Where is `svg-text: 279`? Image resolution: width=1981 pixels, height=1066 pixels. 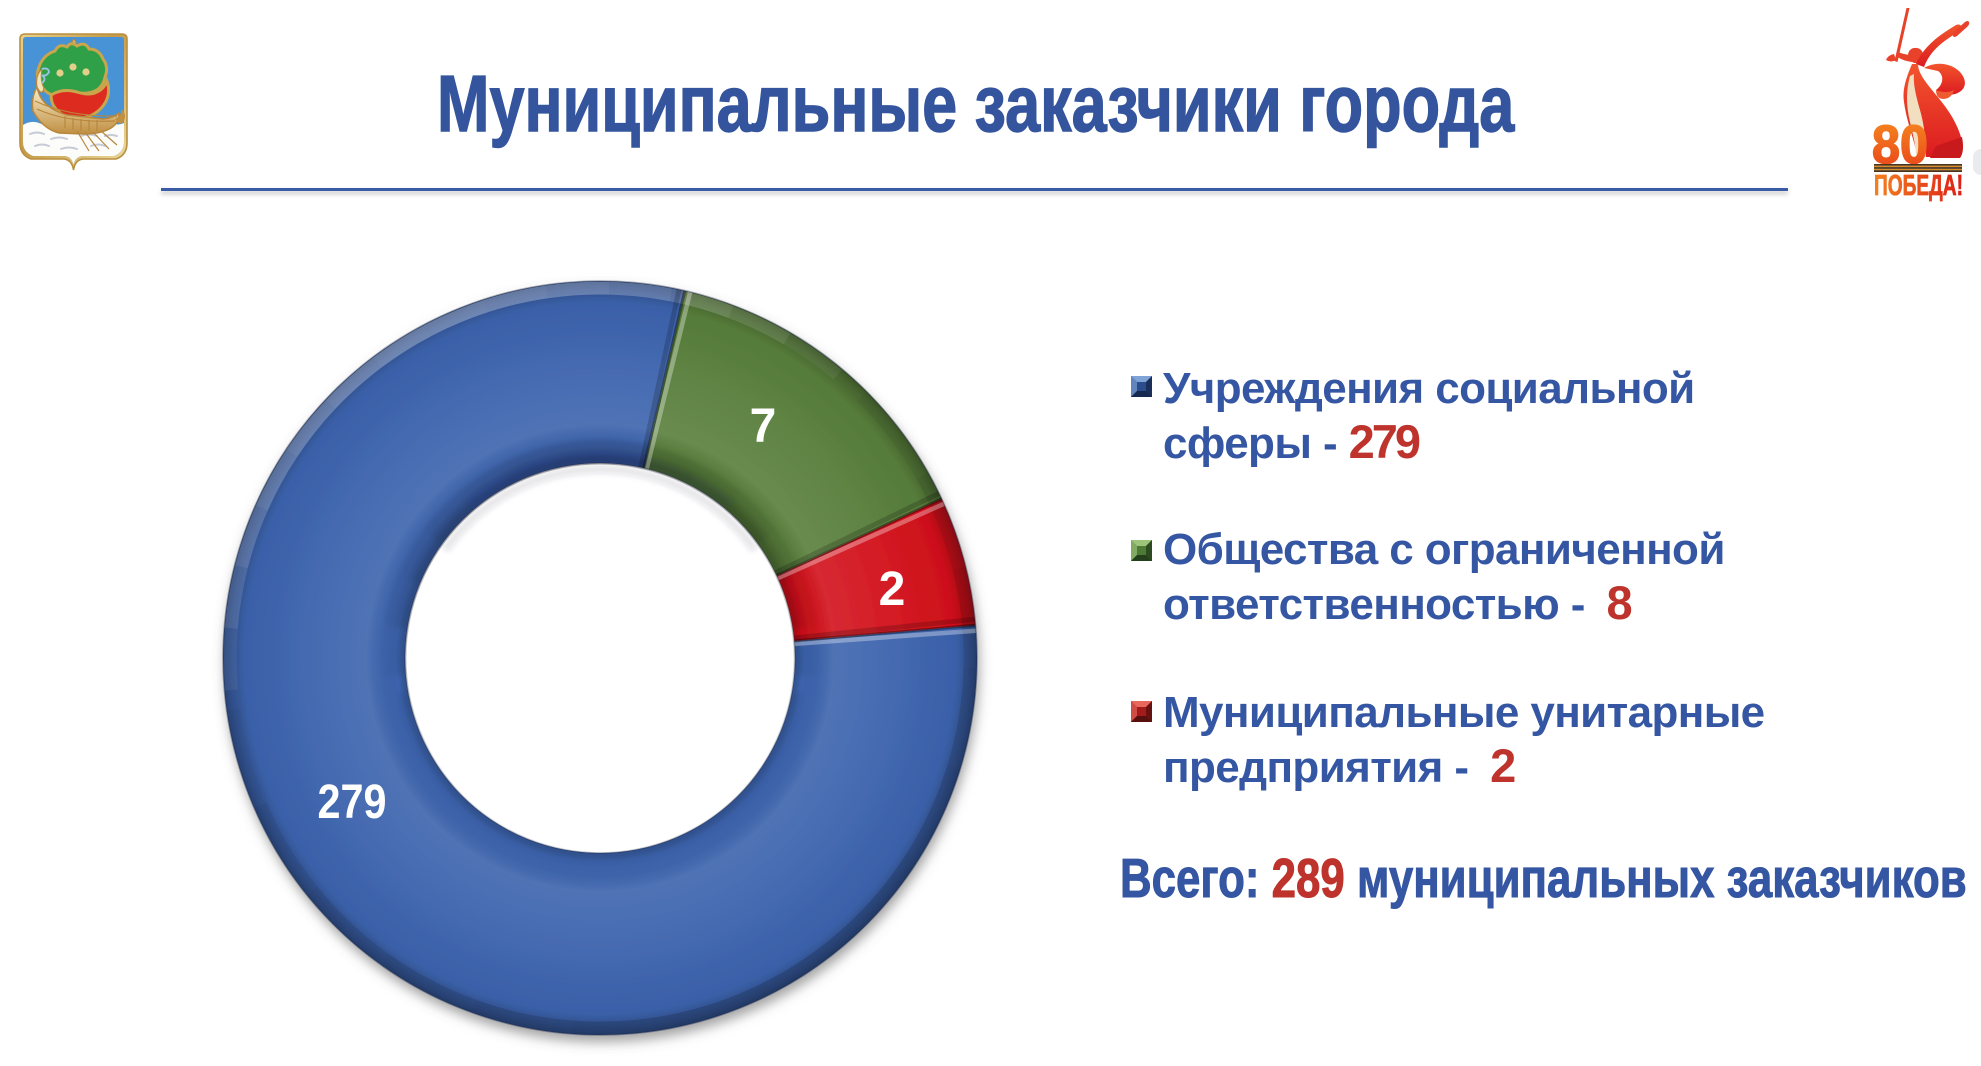 svg-text: 279 is located at coordinates (352, 802).